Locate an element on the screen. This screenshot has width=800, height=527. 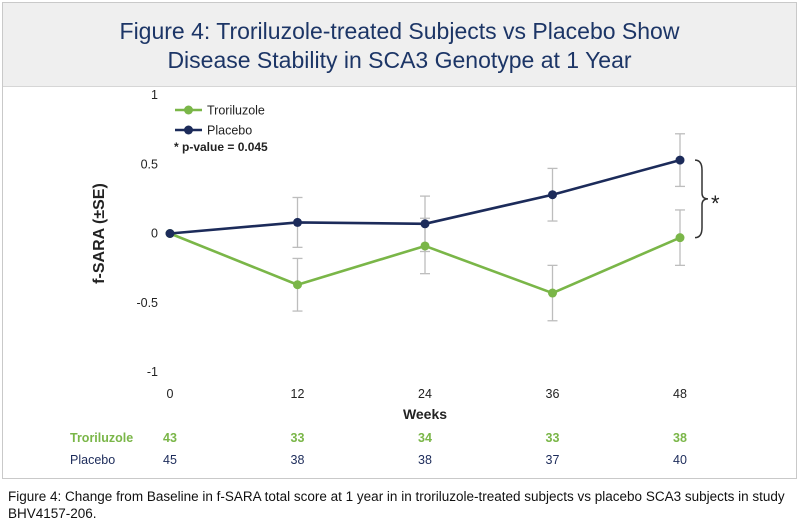
n-table-cell-troriluzole: 43 is located at coordinates (170, 438).